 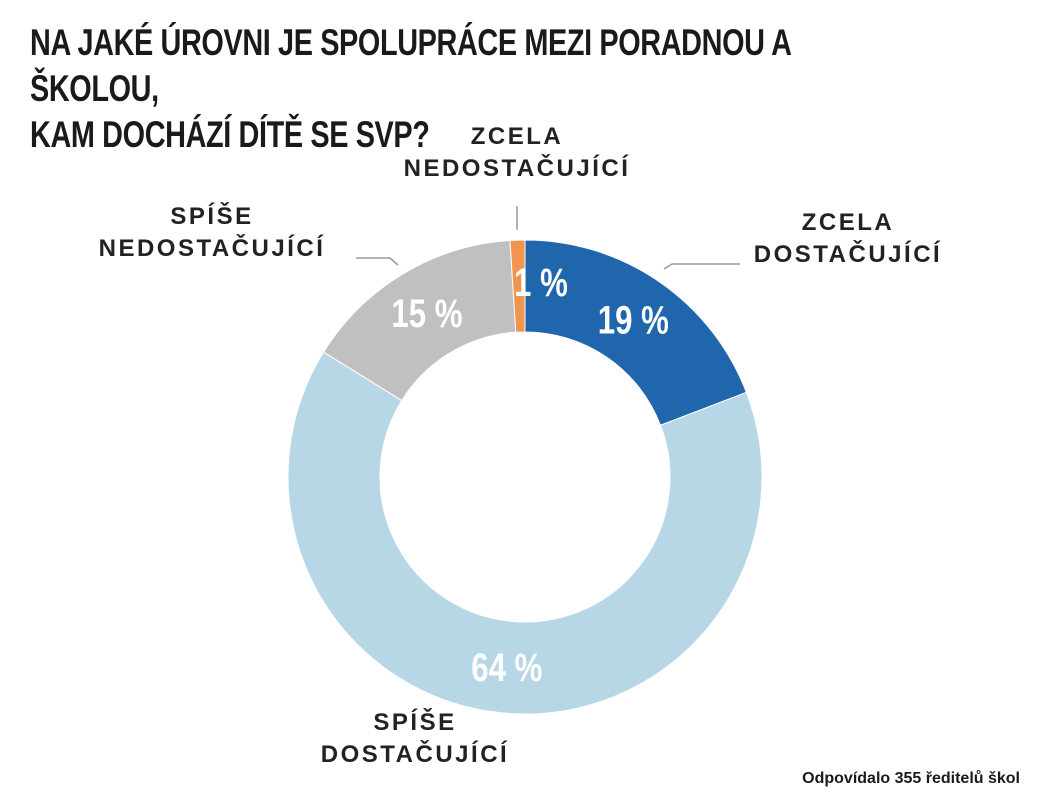 I want to click on slice-category-label: SPÍŠE NEDOSTAČUJÍCÍ, so click(x=212, y=232).